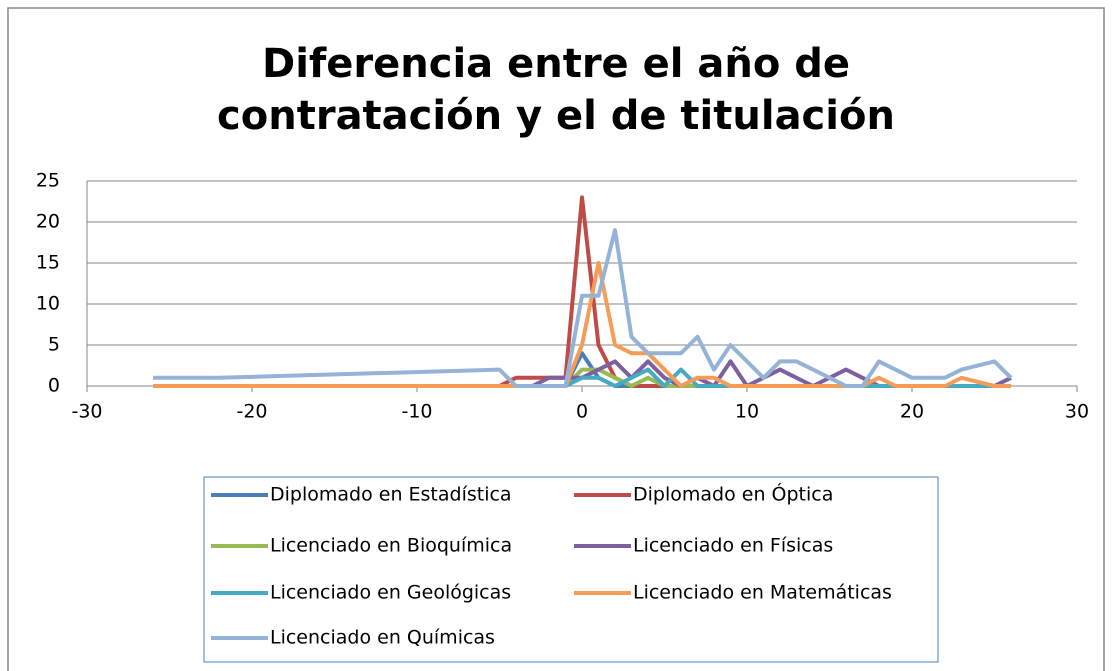 This screenshot has width=1113, height=671. What do you see at coordinates (48, 181) in the screenshot?
I see `y-tick-label: 25` at bounding box center [48, 181].